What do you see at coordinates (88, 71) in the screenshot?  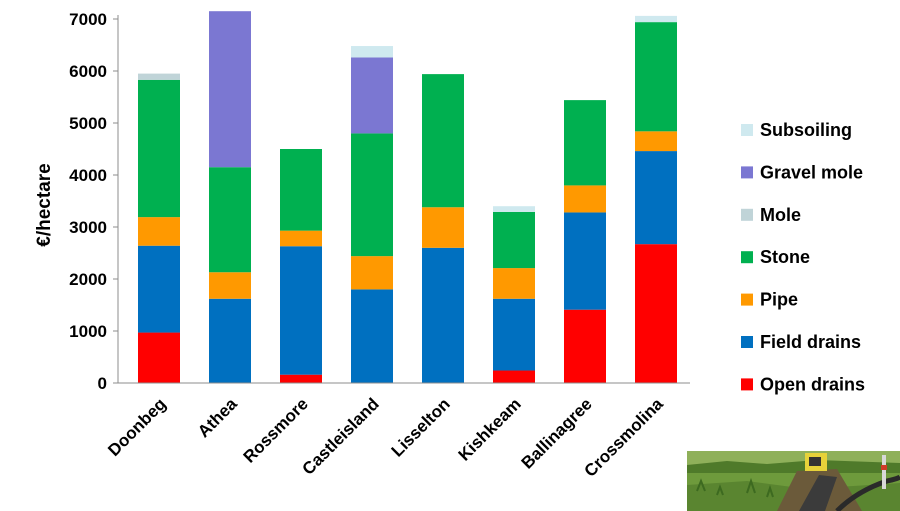 I see `y-tick-label: 6000` at bounding box center [88, 71].